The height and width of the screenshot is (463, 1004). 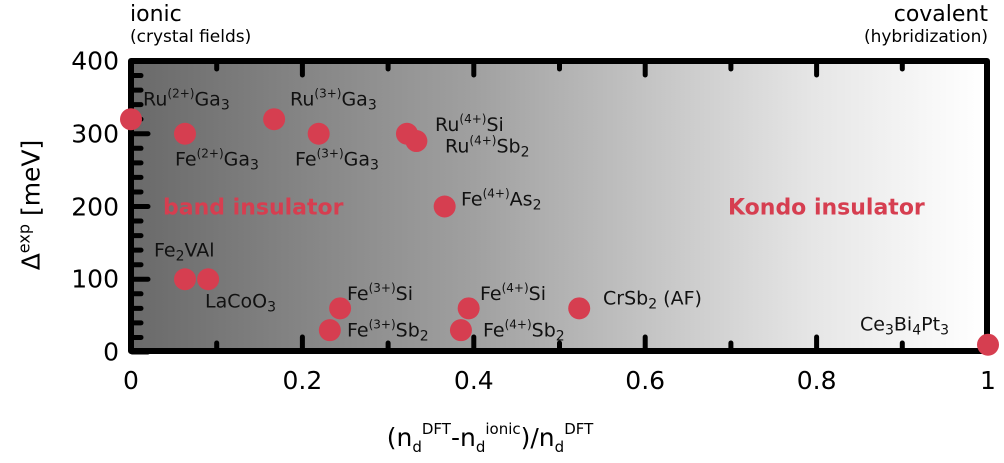 I want to click on x-tick-label: 0.4, so click(x=473, y=380).